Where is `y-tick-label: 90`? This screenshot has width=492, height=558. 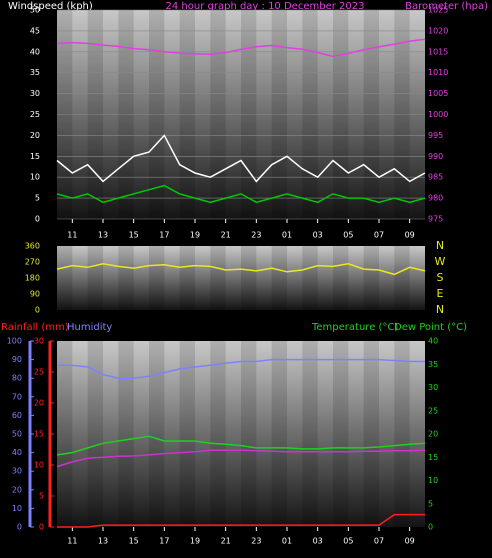
y-tick-label: 90 is located at coordinates (35, 294).